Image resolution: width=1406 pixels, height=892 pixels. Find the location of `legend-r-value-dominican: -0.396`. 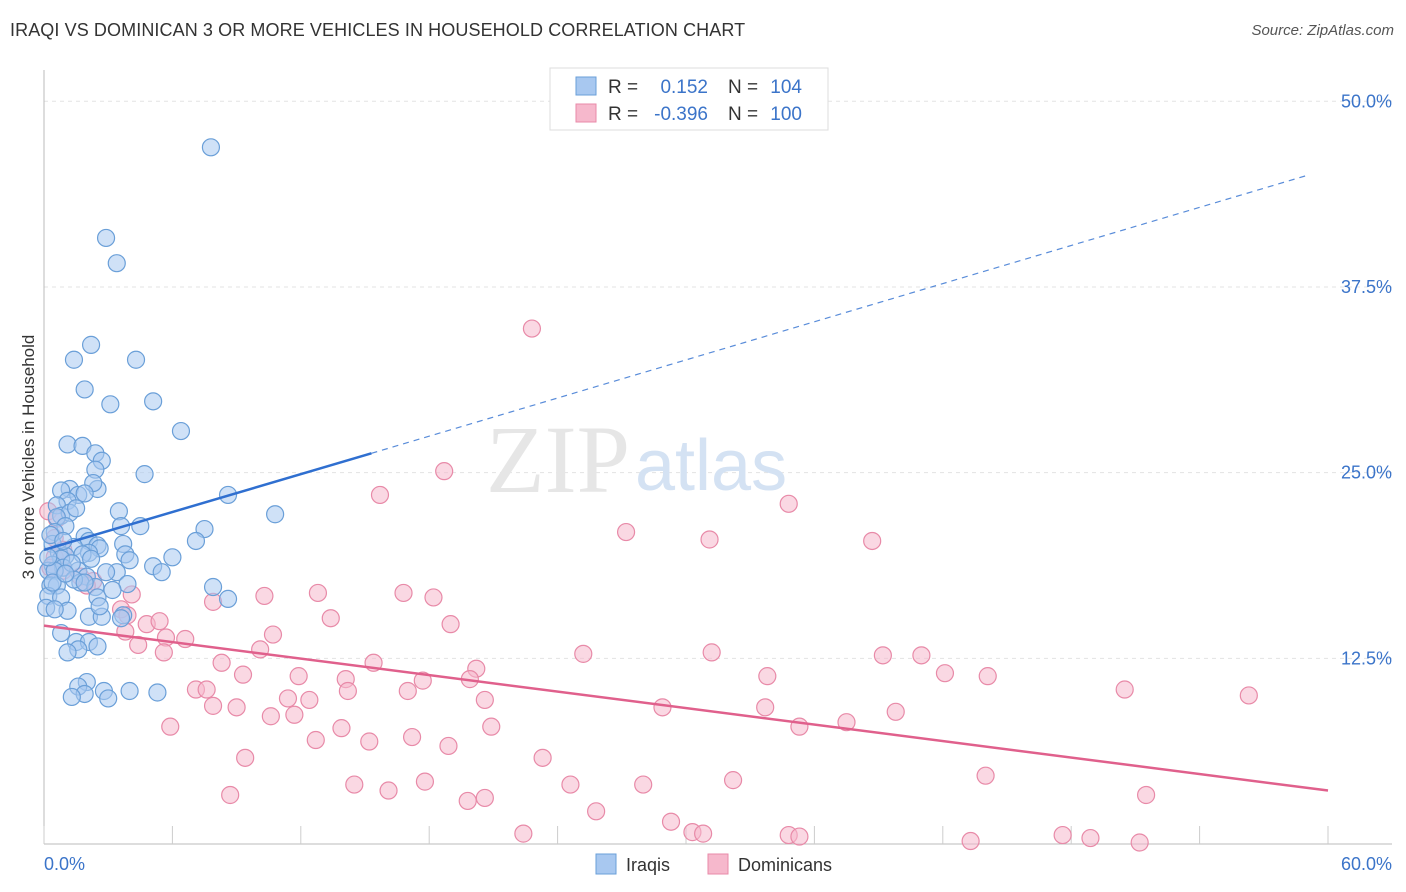

legend-r-value-dominican: -0.396 is located at coordinates (681, 114).